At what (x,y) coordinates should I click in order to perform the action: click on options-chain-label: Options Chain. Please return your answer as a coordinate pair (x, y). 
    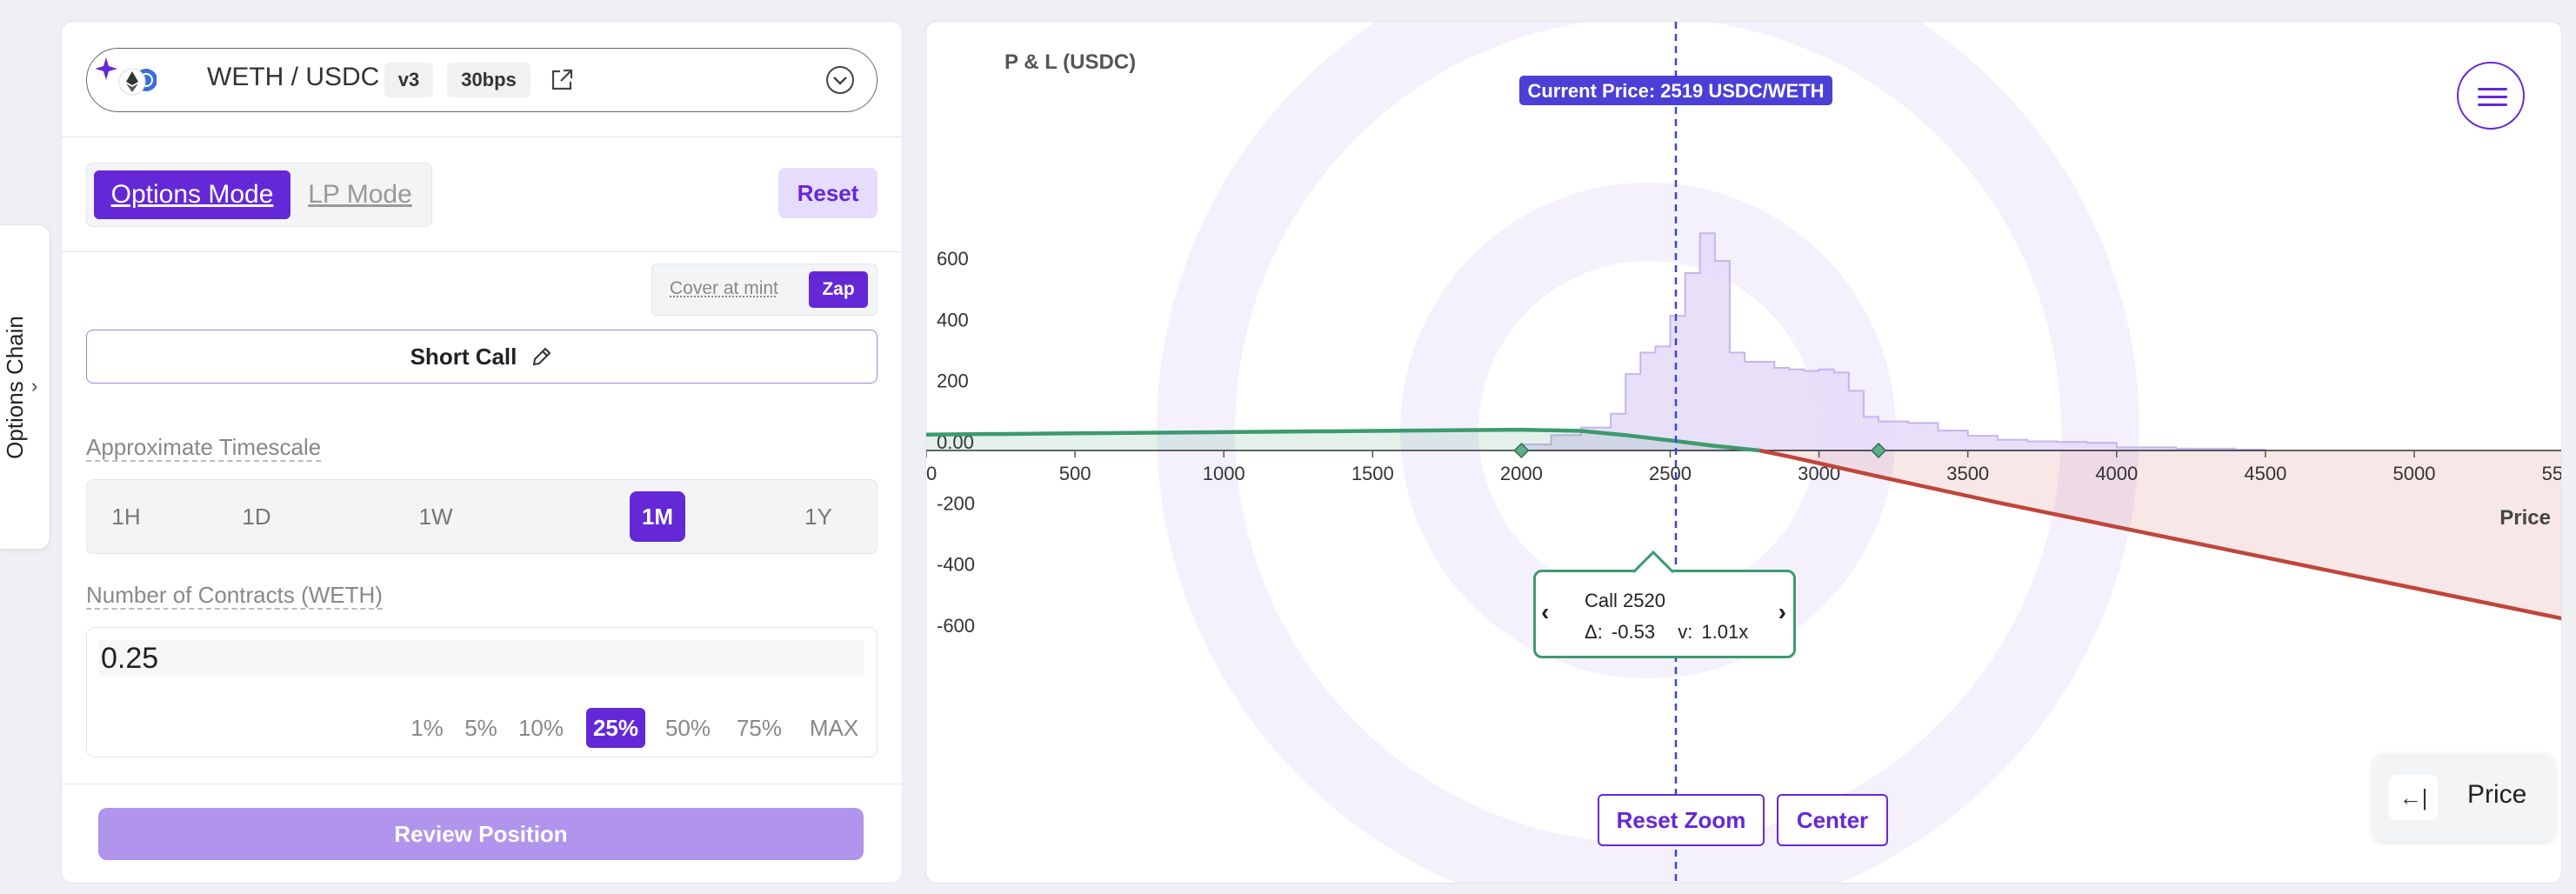
    Looking at the image, I should click on (15, 387).